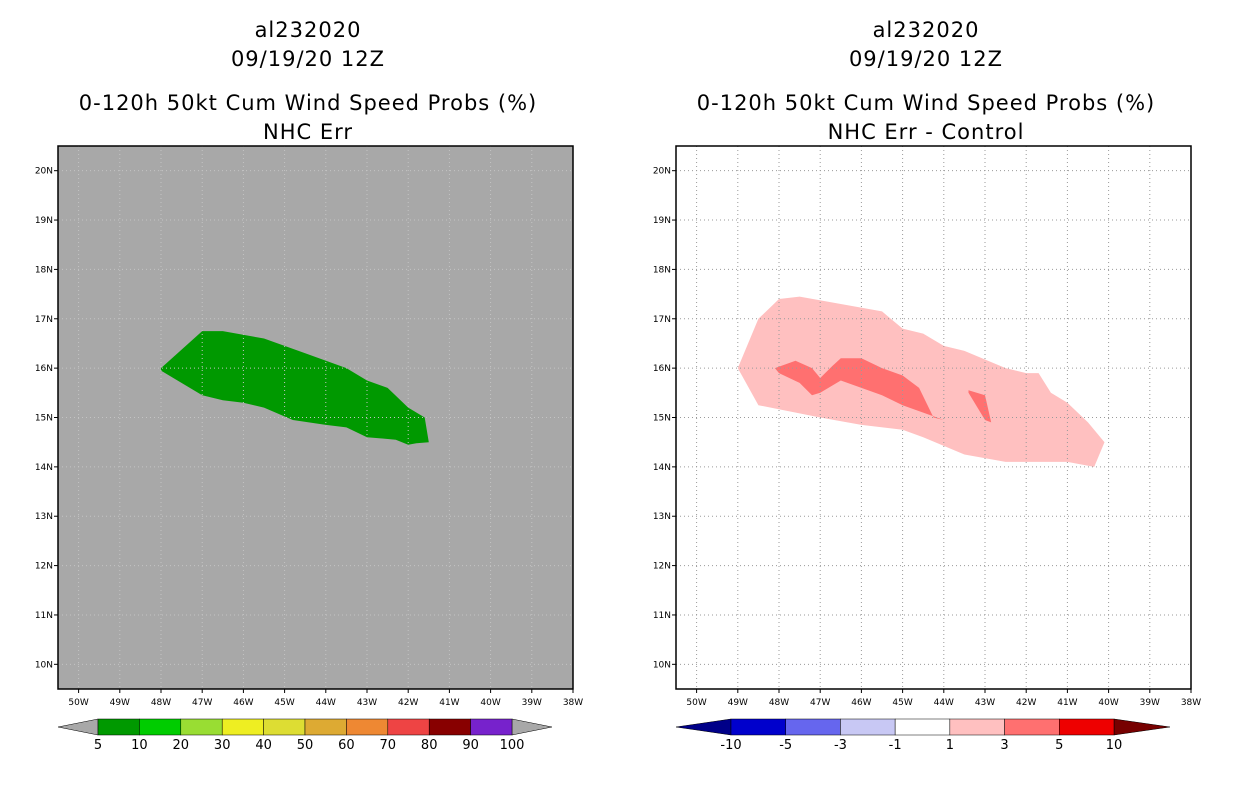  Describe the element at coordinates (408, 703) in the screenshot. I see `x-tick-label: 42W` at that location.